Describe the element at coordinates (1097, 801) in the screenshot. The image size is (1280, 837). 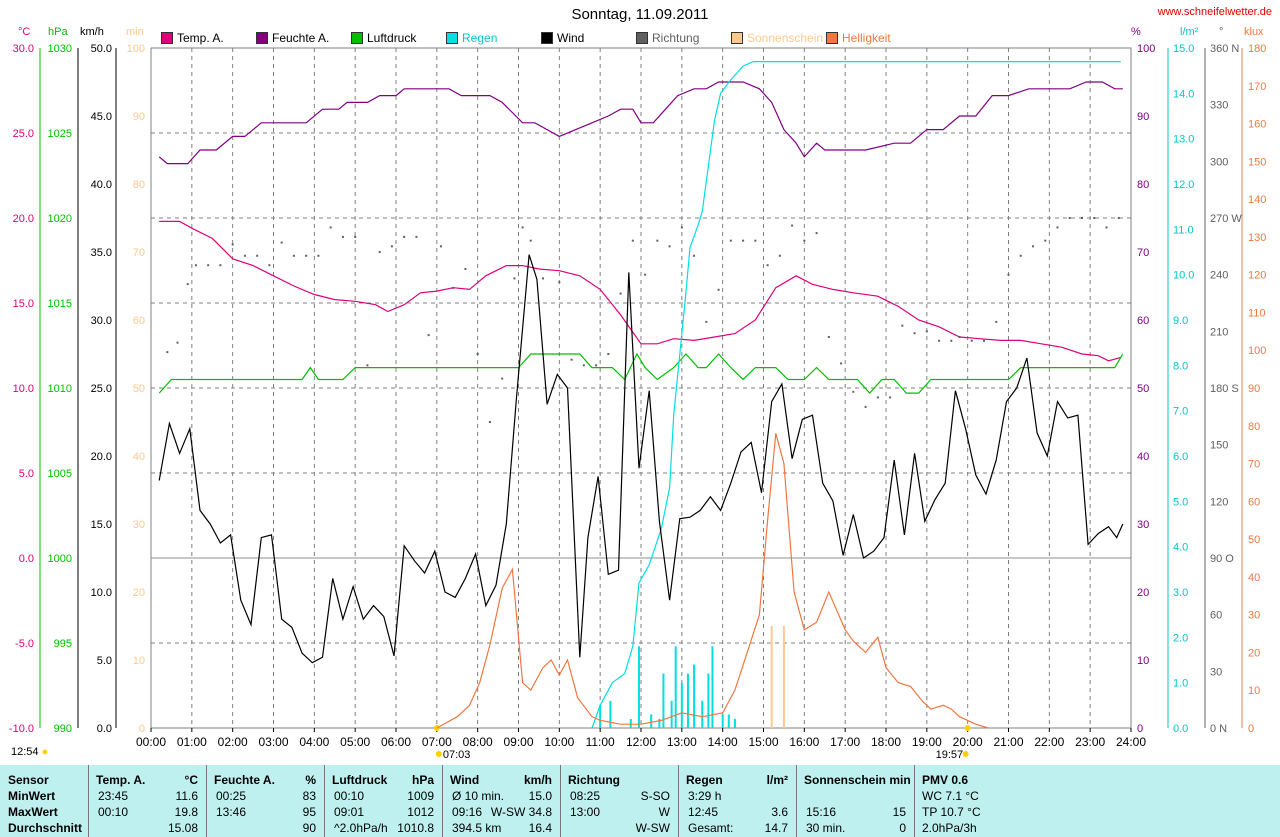
I see `footer-column: PMV 0.6 WC 7.1 °C TP 10.7 °C 2.0hPa/3h` at that location.